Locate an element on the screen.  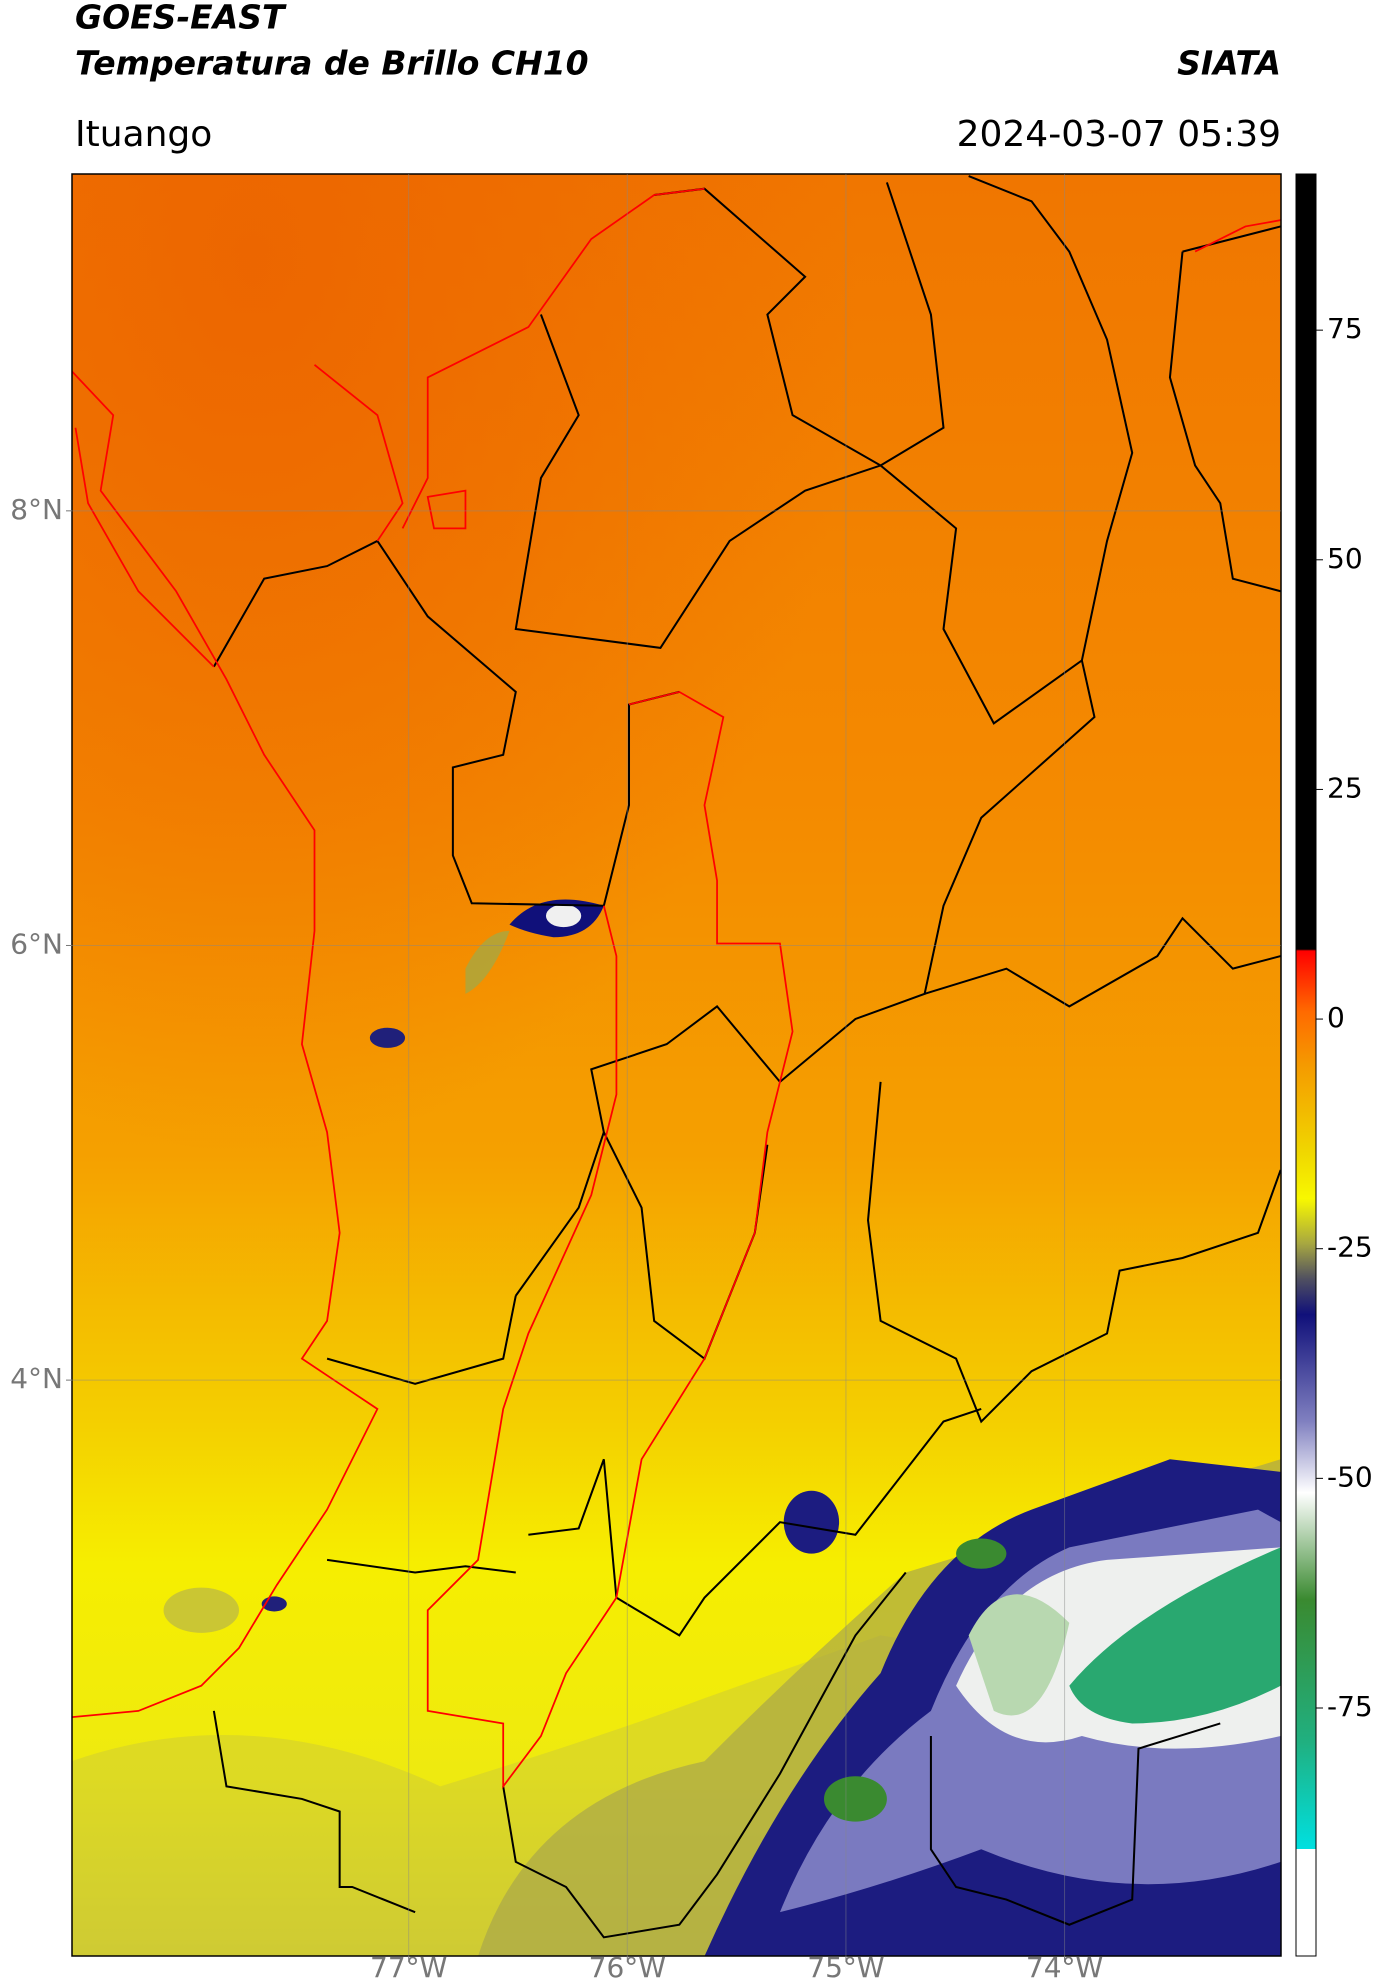
colorbar is located at coordinates (1306, 1065).